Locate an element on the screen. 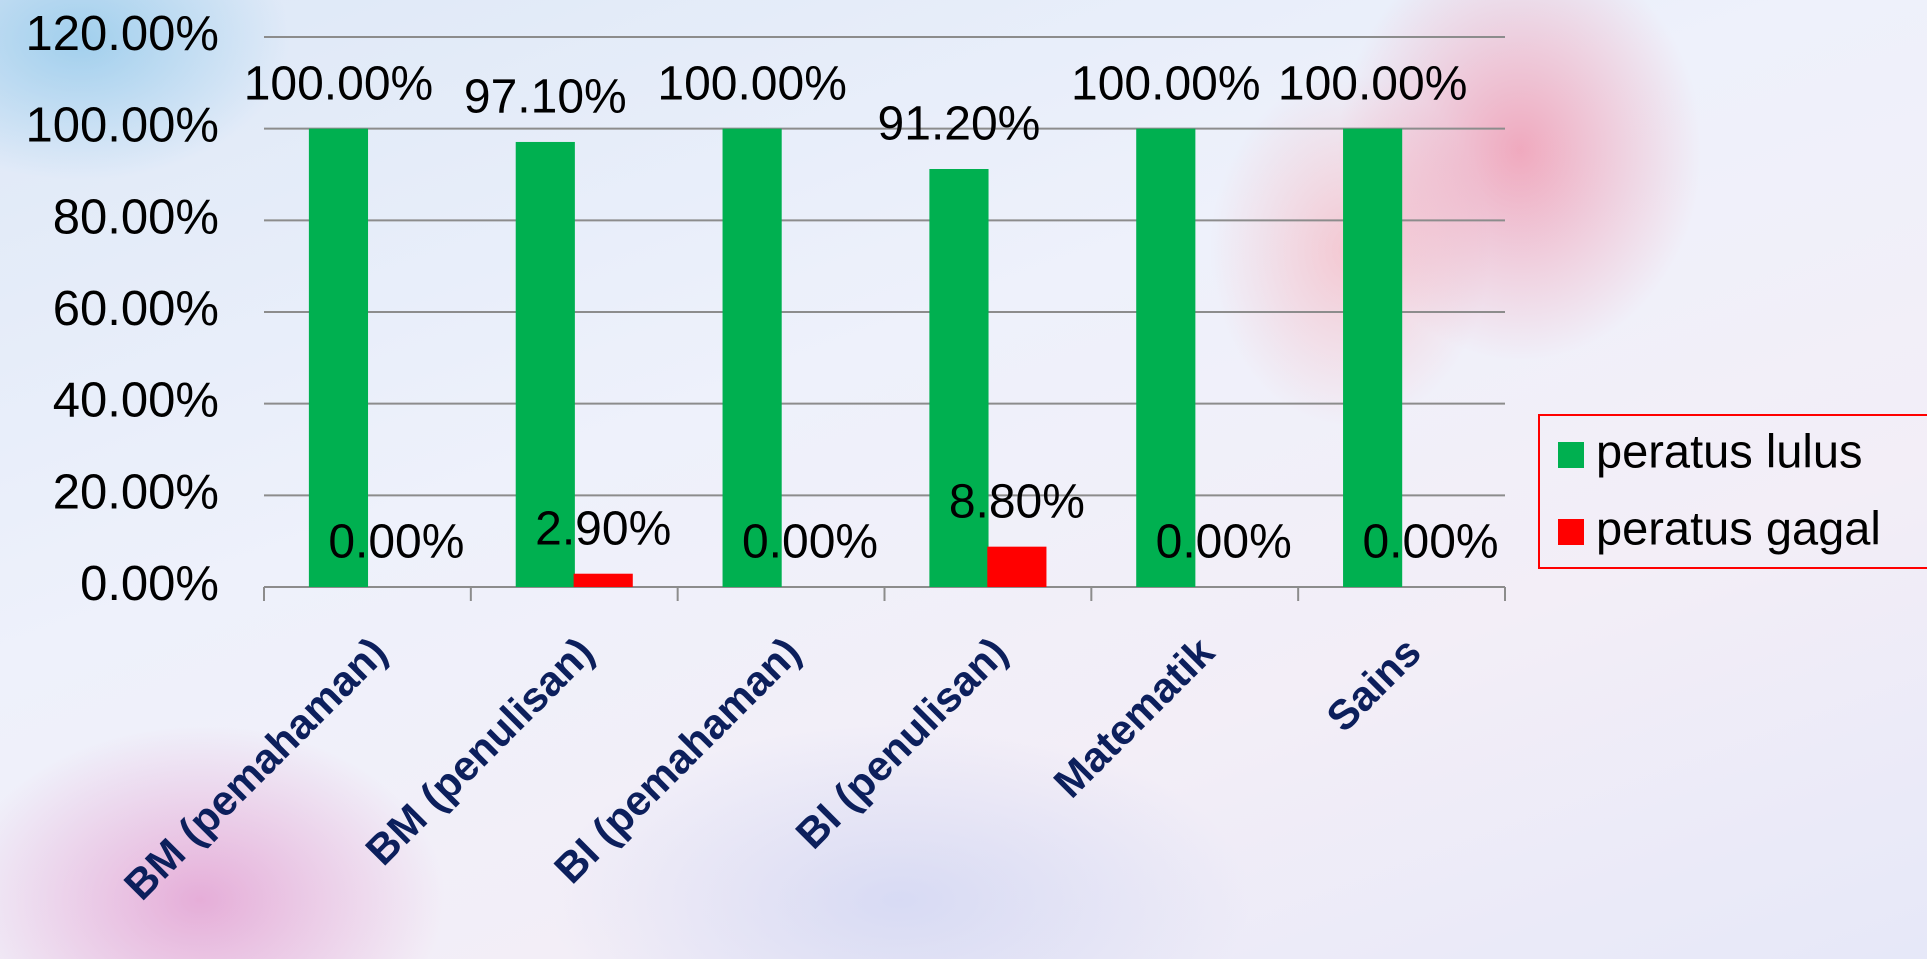 This screenshot has width=1927, height=959. x-tick-label: BI (penulisan) is located at coordinates (902, 743).